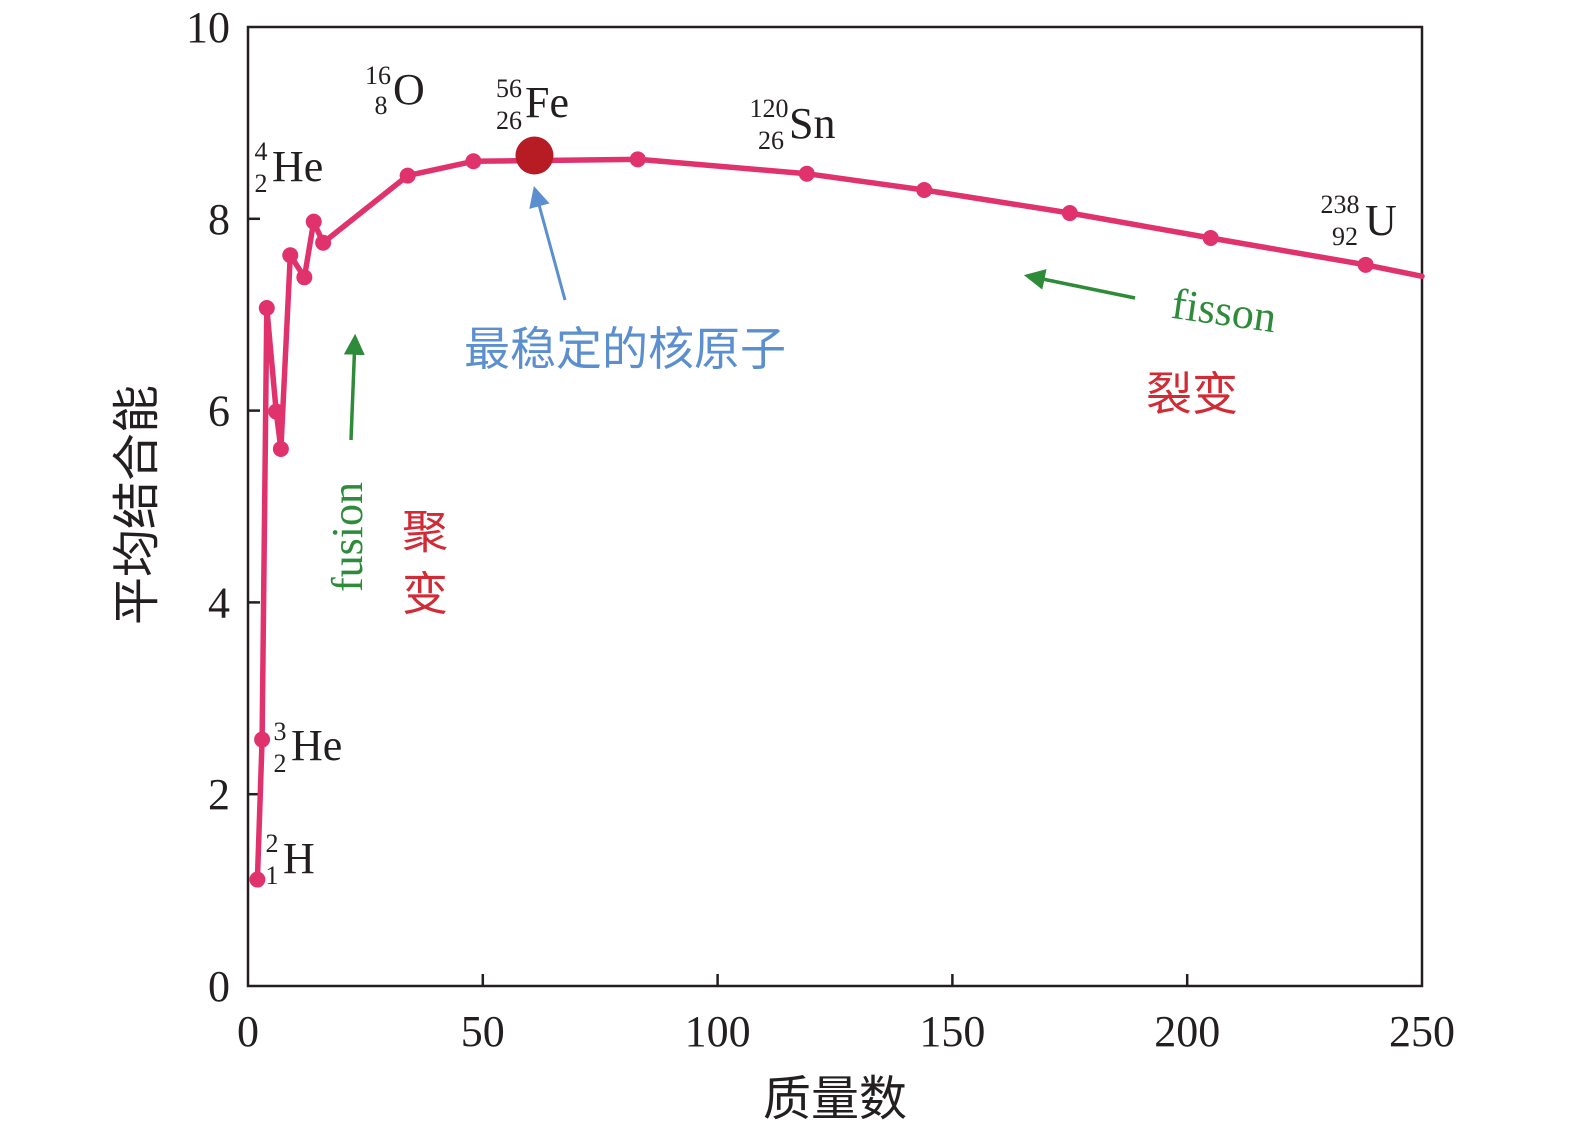 The width and height of the screenshot is (1575, 1141). What do you see at coordinates (425, 532) in the screenshot?
I see `fusion-zh-char-1: 聚` at bounding box center [425, 532].